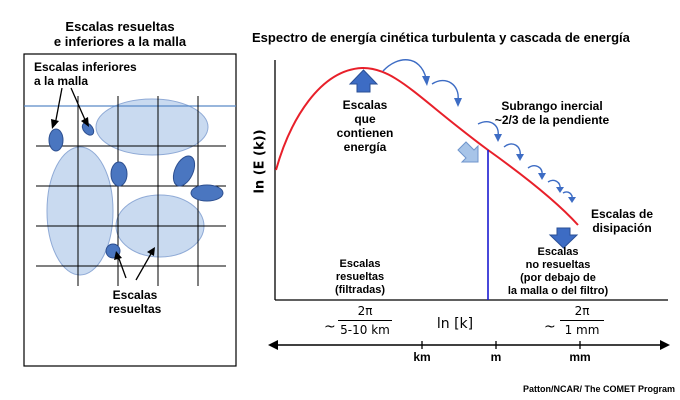 This screenshot has width=680, height=400. What do you see at coordinates (558, 278) in the screenshot?
I see `unresolved-line3: (por debajo de` at bounding box center [558, 278].